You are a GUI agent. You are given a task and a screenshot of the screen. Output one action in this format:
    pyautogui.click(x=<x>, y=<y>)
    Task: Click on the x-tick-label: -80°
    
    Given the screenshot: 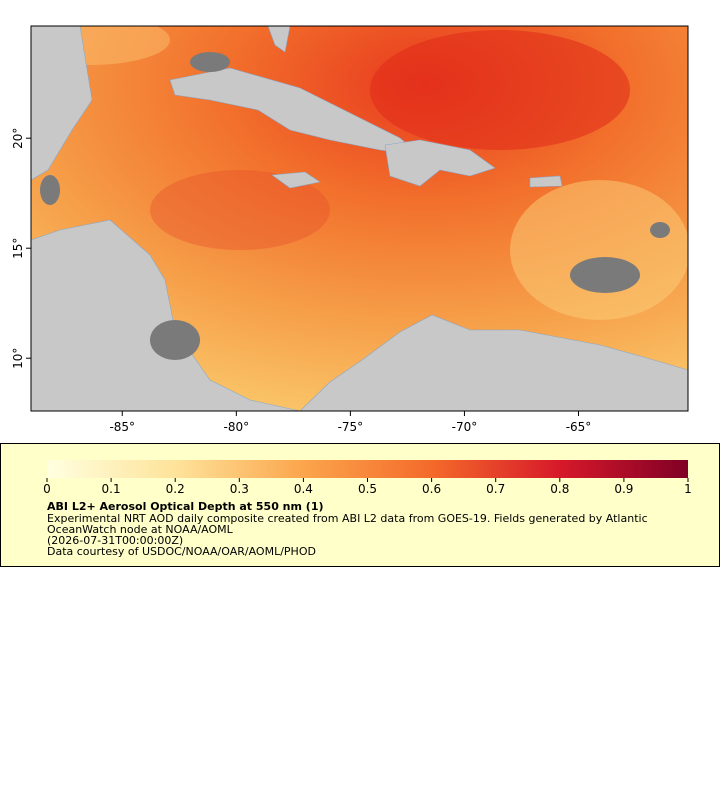 What is the action you would take?
    pyautogui.click(x=237, y=427)
    